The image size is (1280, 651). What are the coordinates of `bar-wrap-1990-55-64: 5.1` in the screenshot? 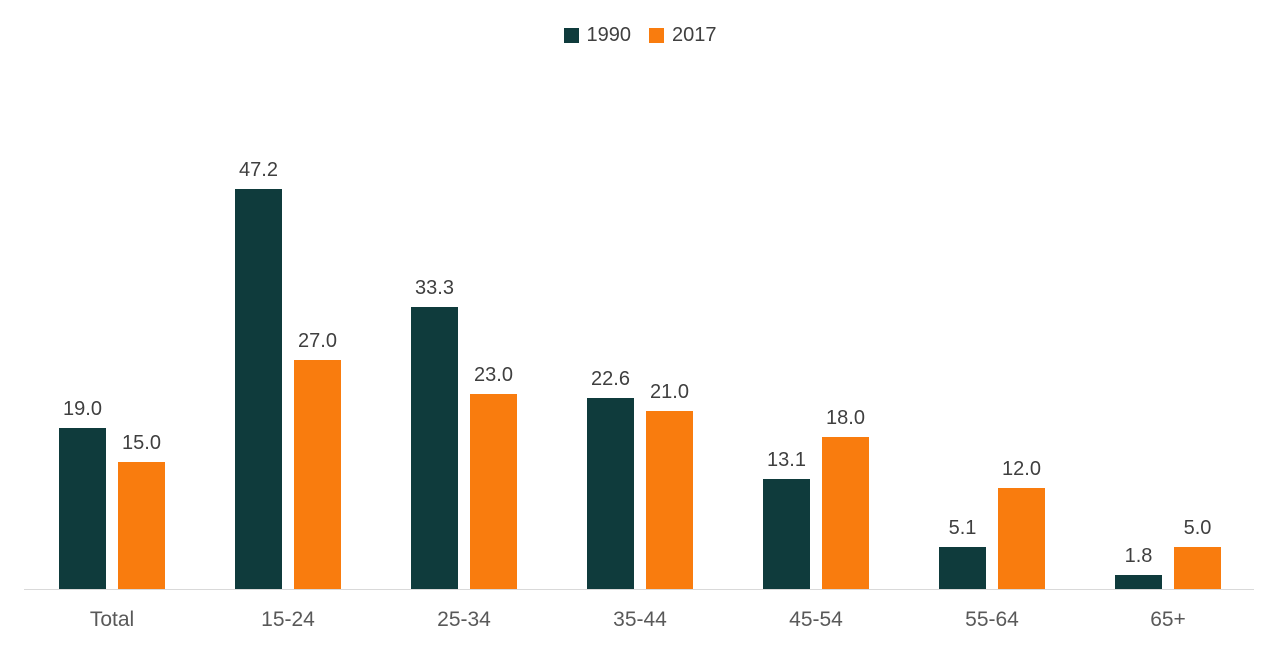 It's located at (962, 553).